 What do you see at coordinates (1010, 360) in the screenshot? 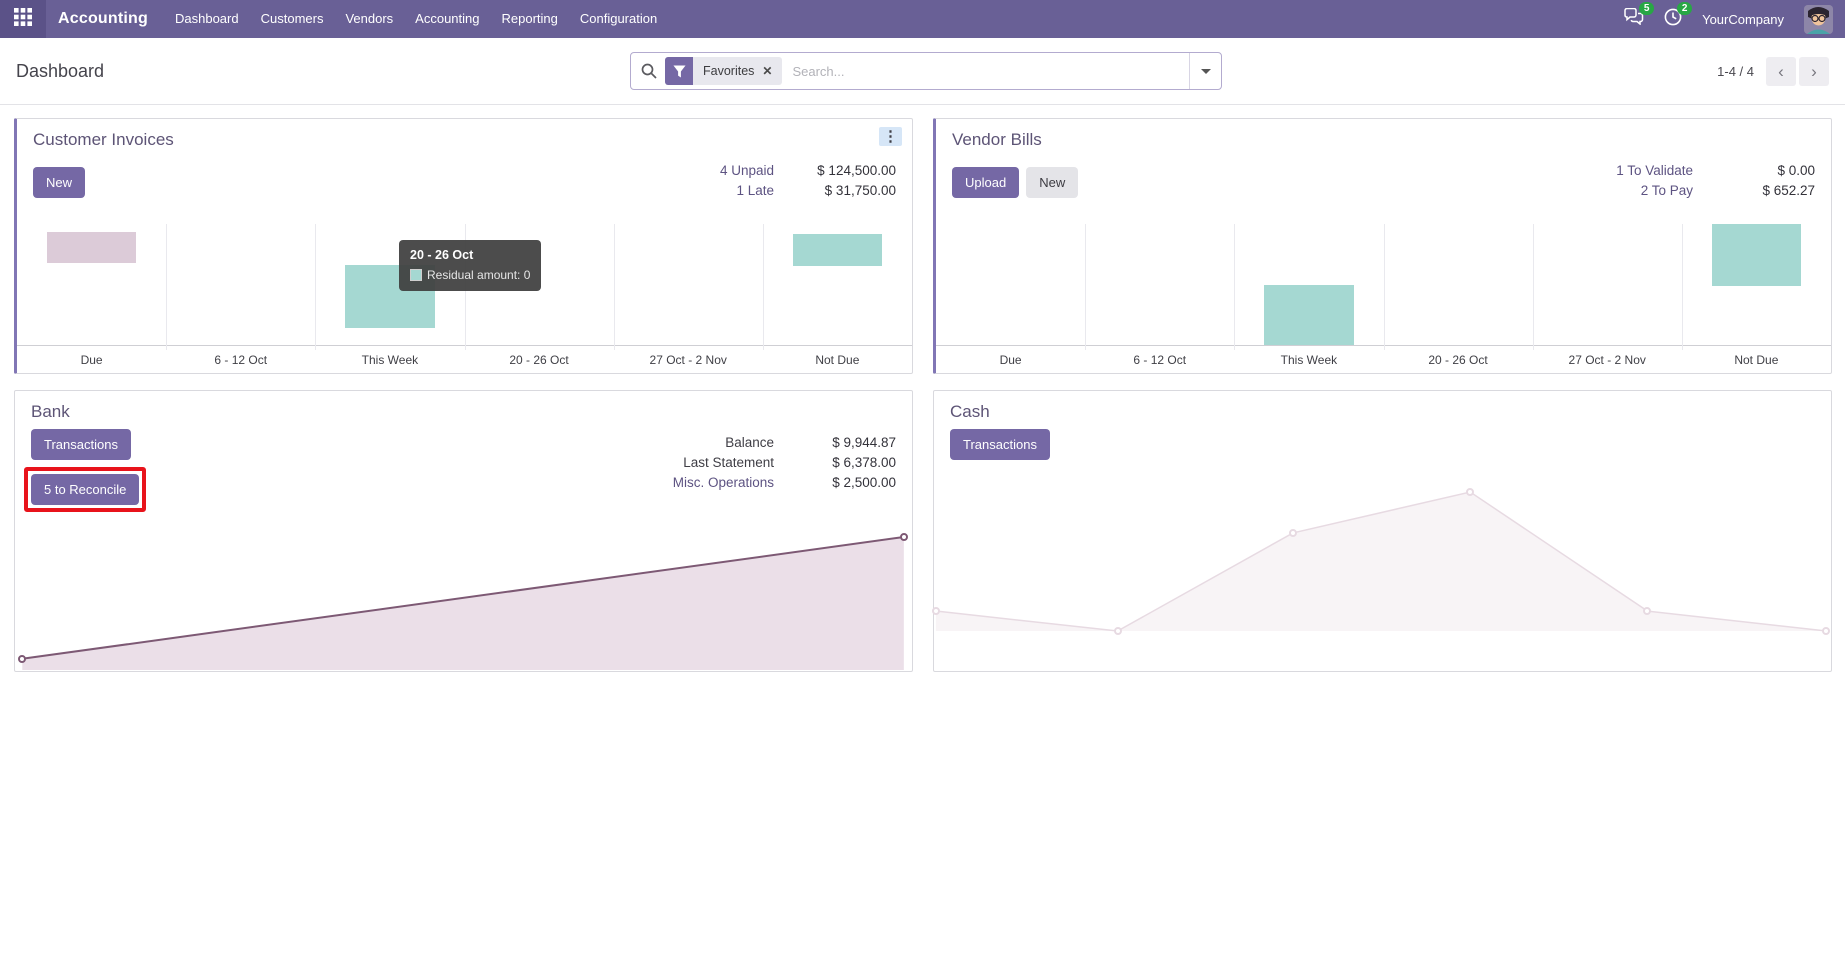
I see `x-axis-label: Due` at bounding box center [1010, 360].